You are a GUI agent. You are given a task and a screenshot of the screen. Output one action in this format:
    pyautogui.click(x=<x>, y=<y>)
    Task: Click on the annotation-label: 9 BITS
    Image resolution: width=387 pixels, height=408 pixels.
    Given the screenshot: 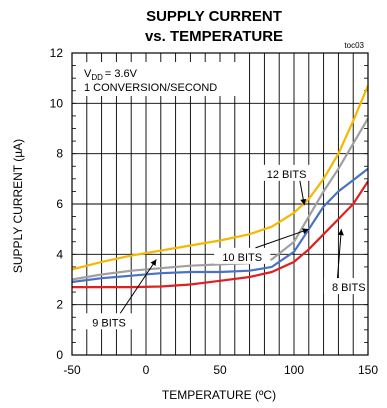 What is the action you would take?
    pyautogui.click(x=109, y=323)
    